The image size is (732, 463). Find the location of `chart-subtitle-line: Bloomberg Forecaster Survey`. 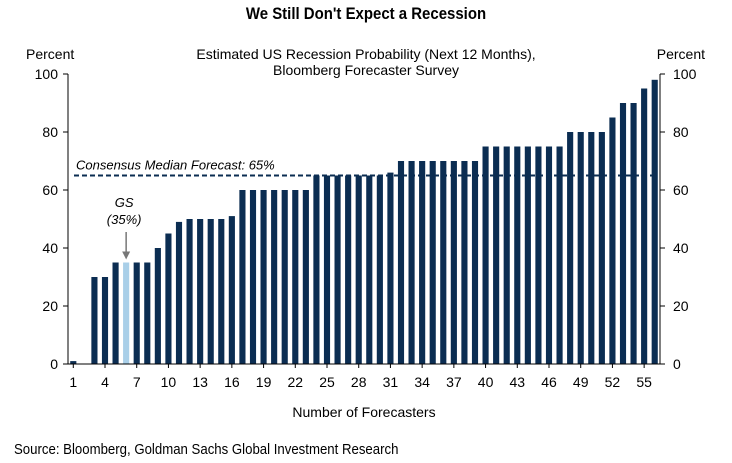

chart-subtitle-line: Bloomberg Forecaster Survey is located at coordinates (366, 70).